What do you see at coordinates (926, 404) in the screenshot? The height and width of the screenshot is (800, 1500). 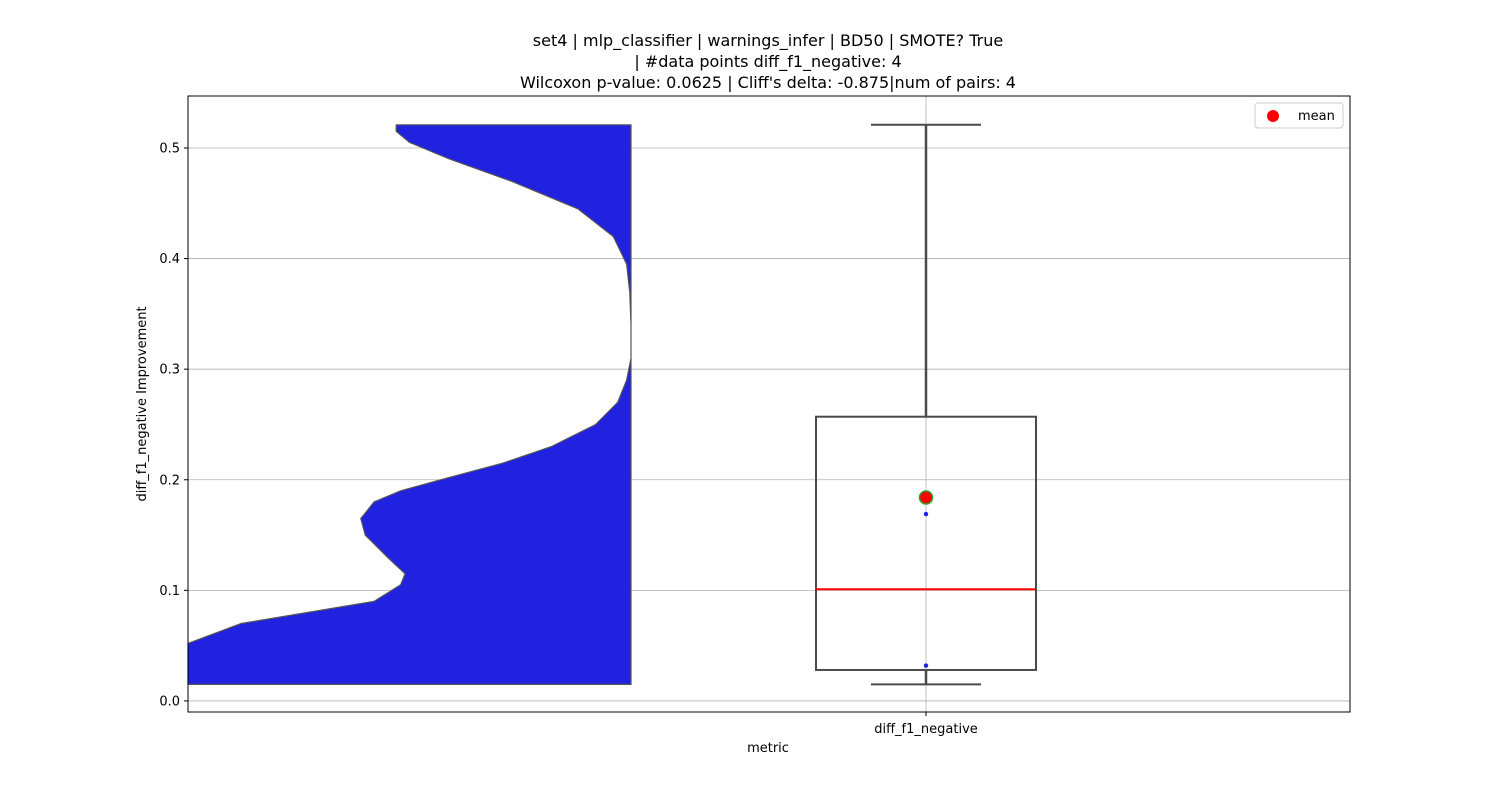 I see `box-plot` at bounding box center [926, 404].